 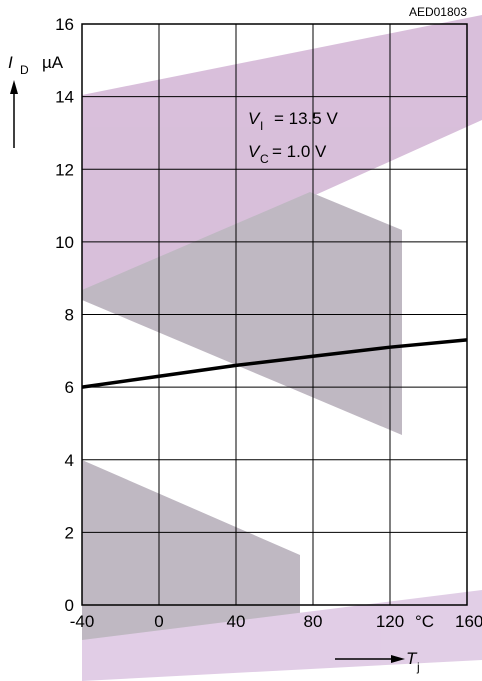 I want to click on x-tick-label: 40, so click(x=236, y=621).